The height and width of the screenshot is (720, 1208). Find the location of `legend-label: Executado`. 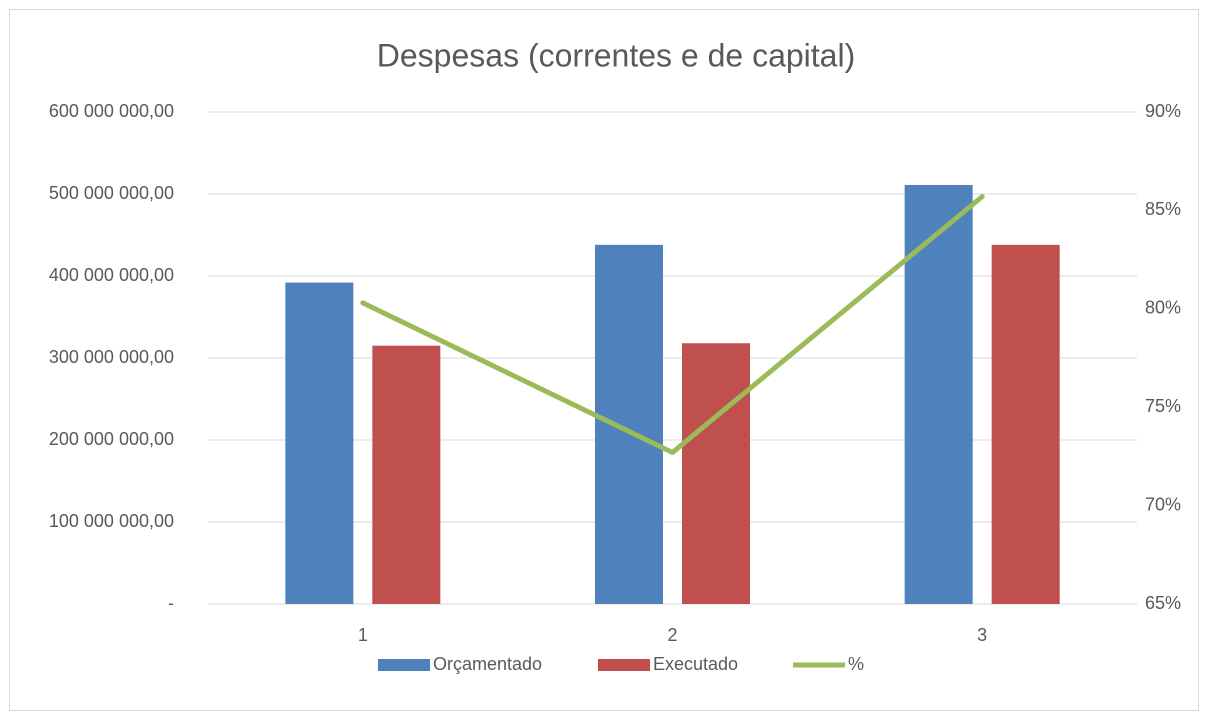

legend-label: Executado is located at coordinates (695, 664).